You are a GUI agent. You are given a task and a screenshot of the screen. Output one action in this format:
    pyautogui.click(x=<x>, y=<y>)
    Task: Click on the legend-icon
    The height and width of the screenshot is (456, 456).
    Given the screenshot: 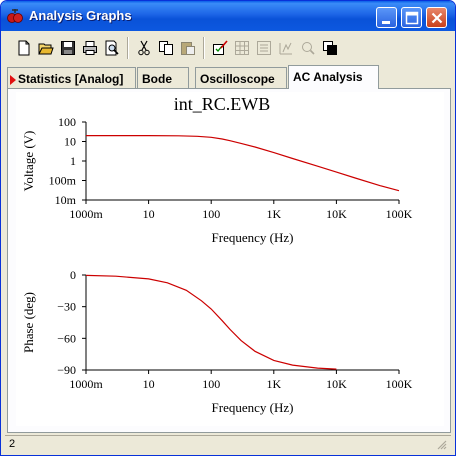 What is the action you would take?
    pyautogui.click(x=264, y=48)
    